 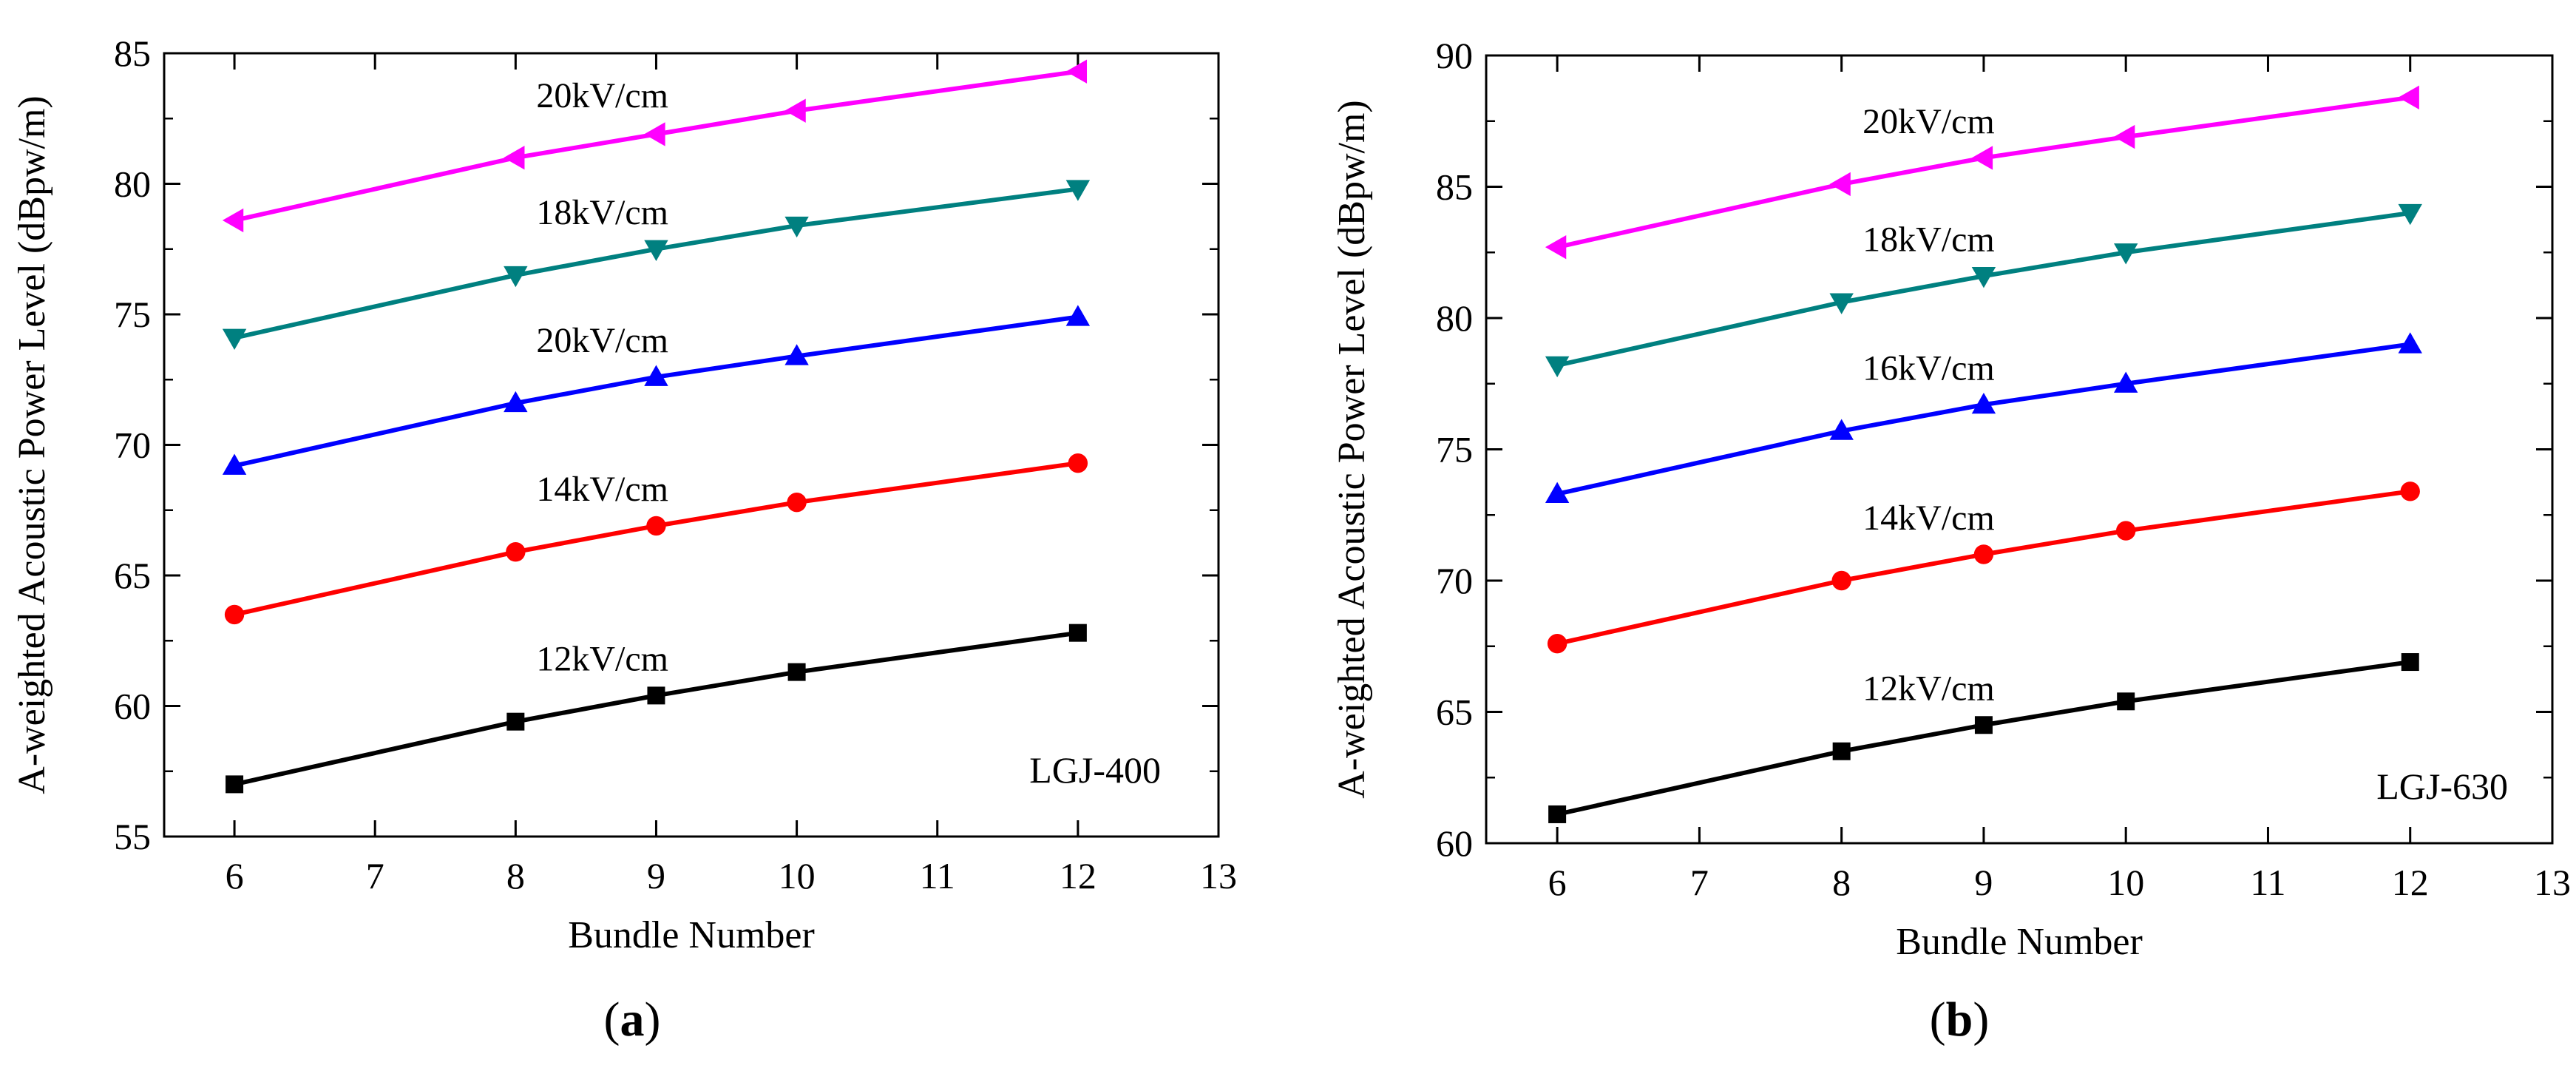 I want to click on panel-a-series-label: 14kV/cm, so click(x=602, y=489).